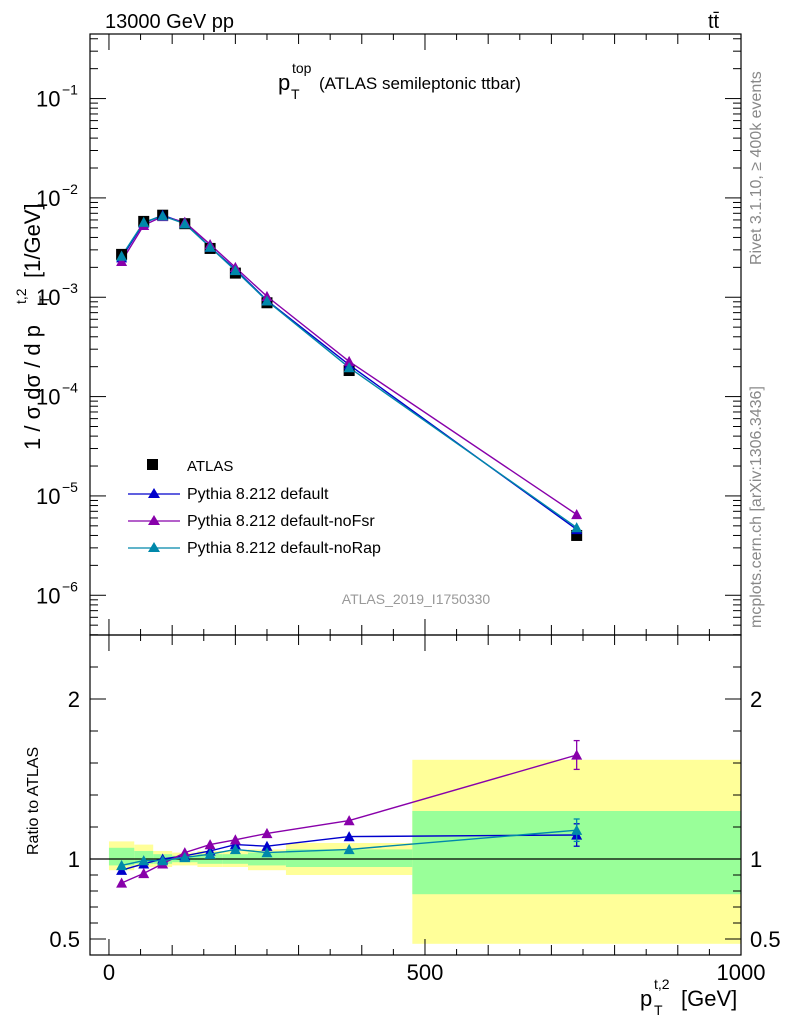  What do you see at coordinates (48, 397) in the screenshot?
I see `main-ytick-label-3: 10` at bounding box center [48, 397].